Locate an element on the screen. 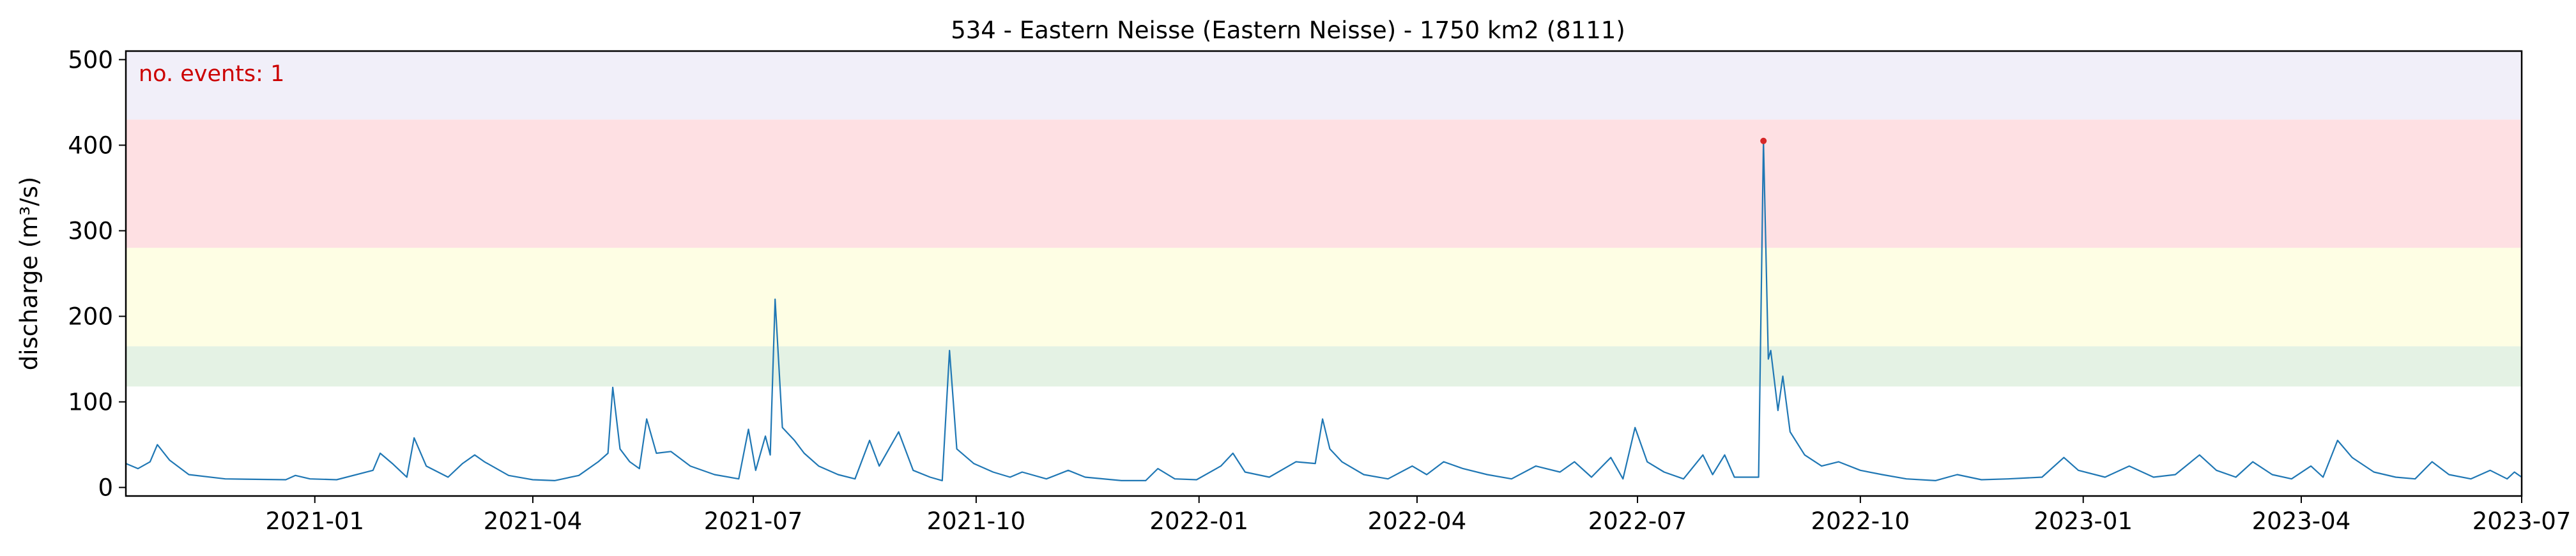 The height and width of the screenshot is (556, 2576). x-tick-label-2023-01: 2023-01 is located at coordinates (2083, 521).